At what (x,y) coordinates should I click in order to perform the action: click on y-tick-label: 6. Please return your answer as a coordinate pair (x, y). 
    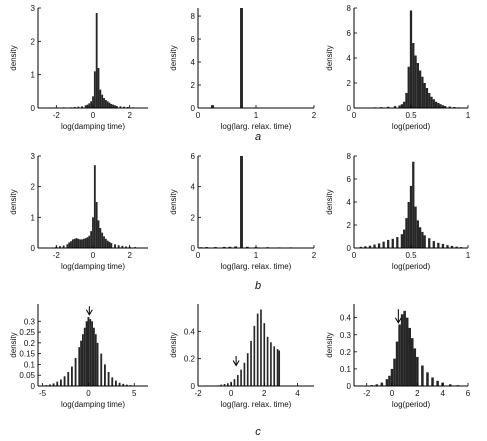
    Looking at the image, I should click on (349, 33).